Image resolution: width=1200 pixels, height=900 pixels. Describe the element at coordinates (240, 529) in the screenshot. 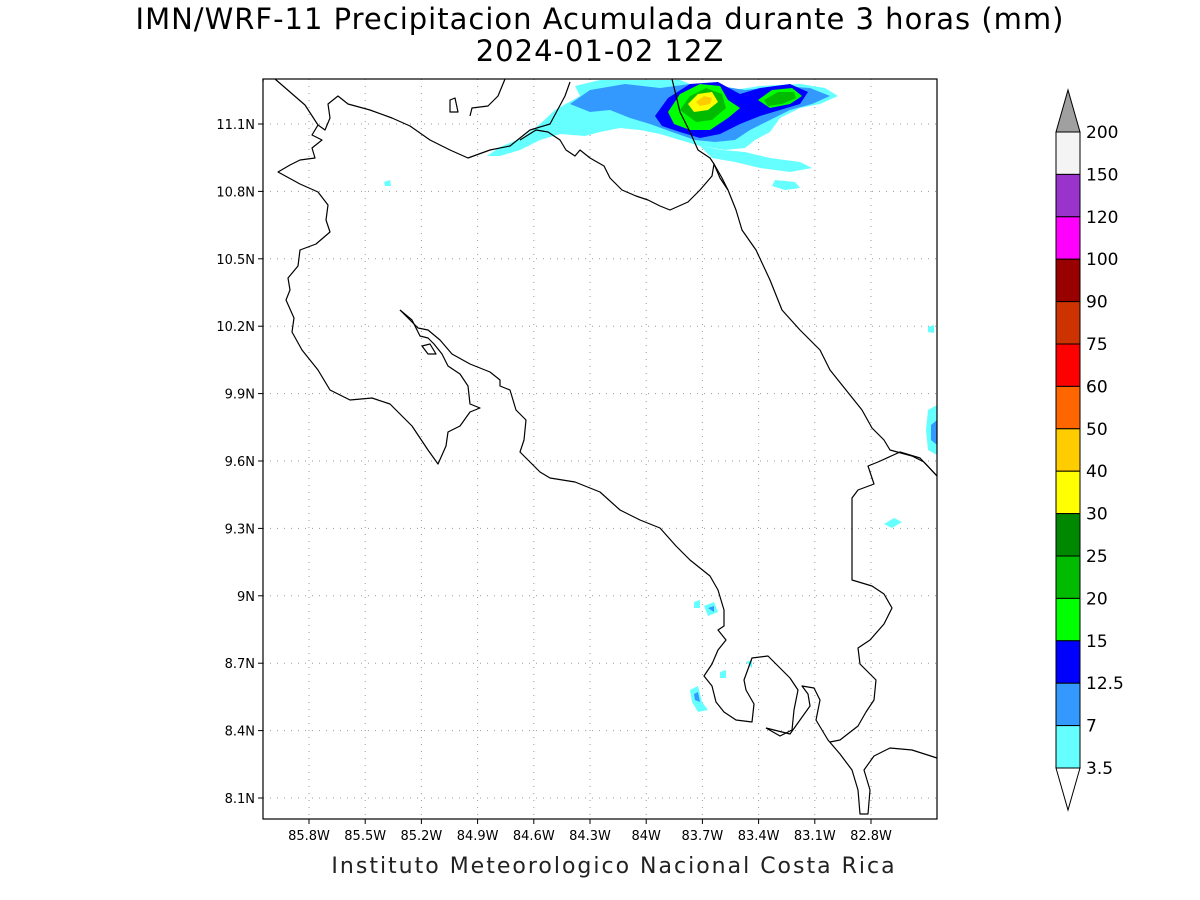

I see `lat-tick-label: 9.3N` at that location.